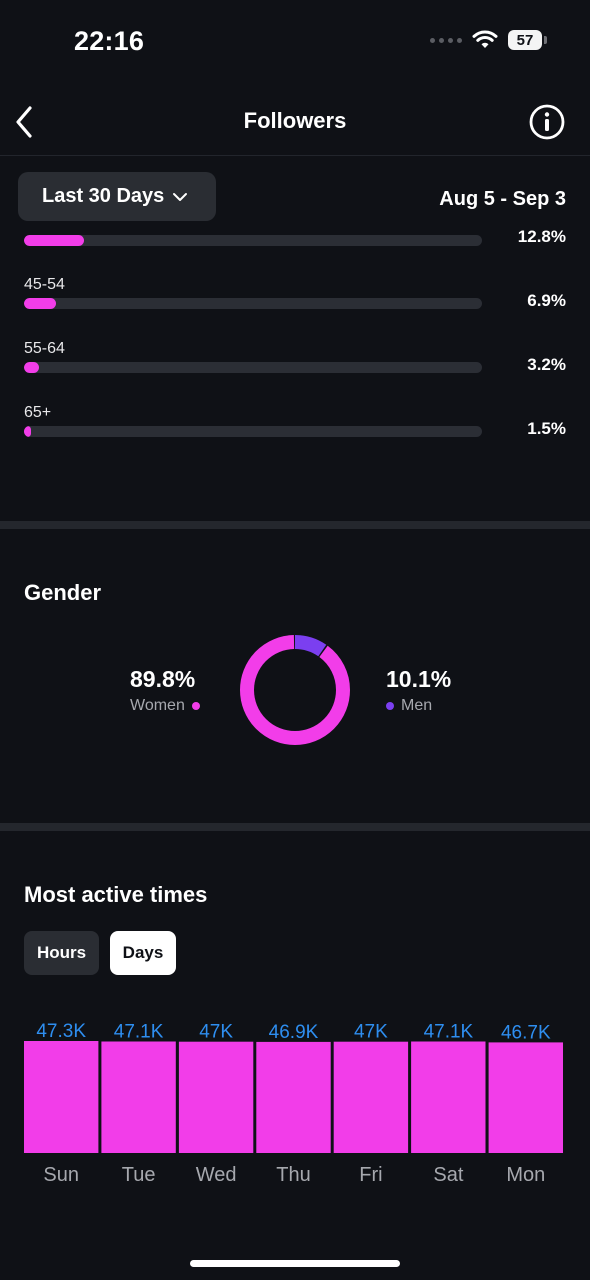 The width and height of the screenshot is (590, 1280). I want to click on bar-category-label: Sat, so click(448, 1175).